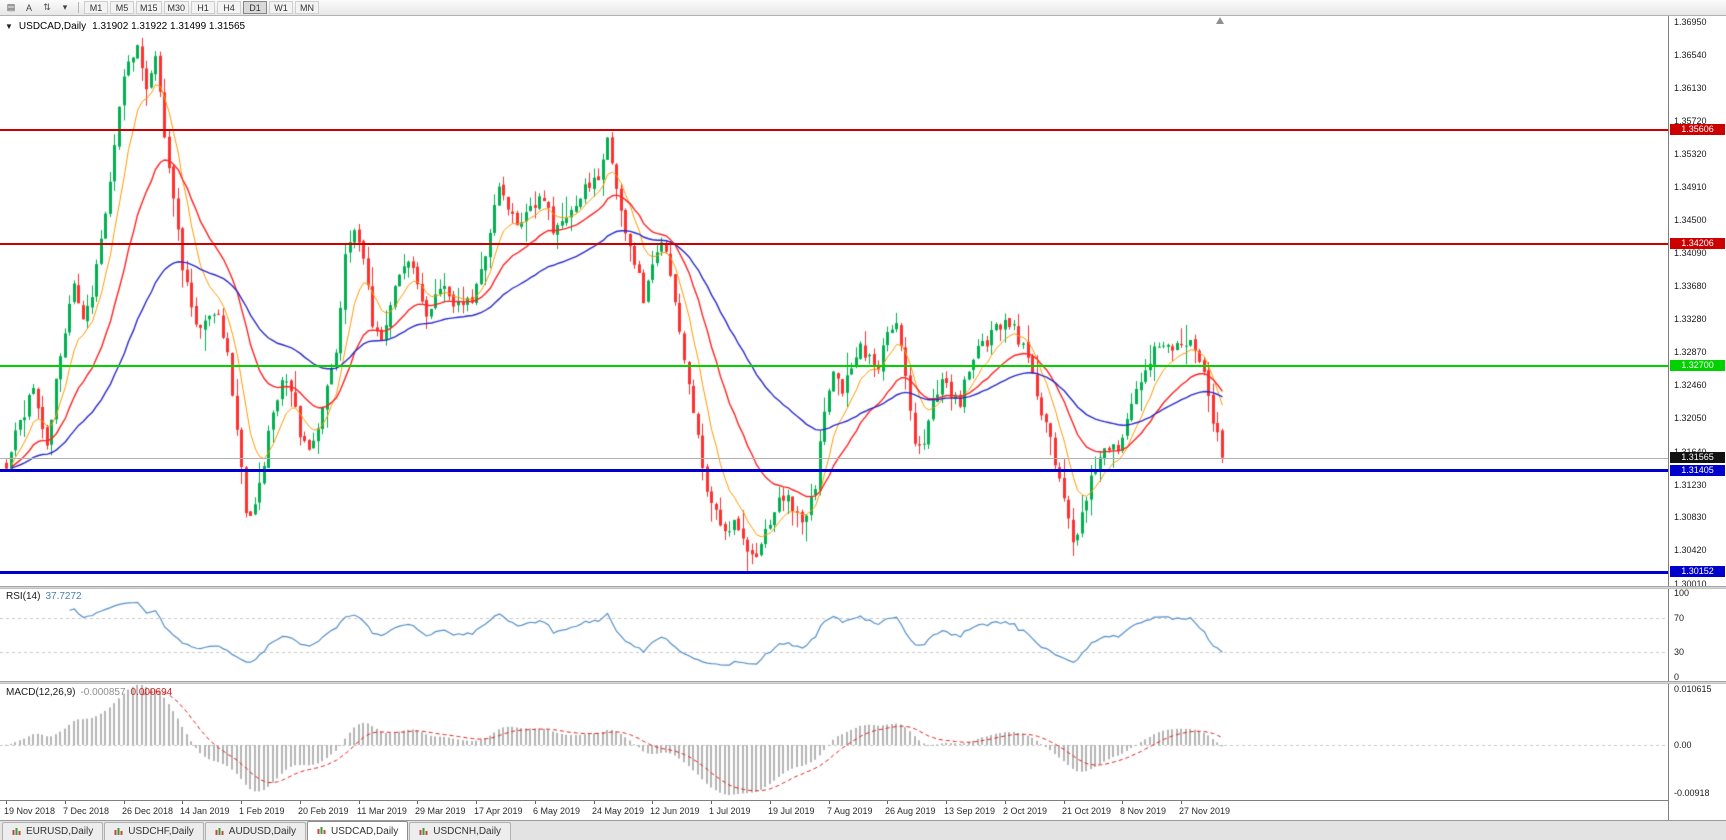 This screenshot has height=840, width=1726. Describe the element at coordinates (834, 365) in the screenshot. I see `level-line-1.32700` at that location.